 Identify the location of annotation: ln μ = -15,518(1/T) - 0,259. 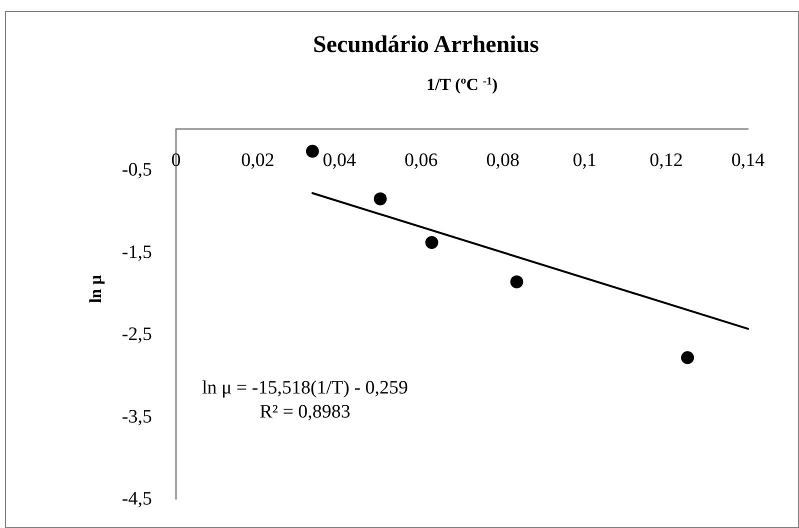
(305, 388).